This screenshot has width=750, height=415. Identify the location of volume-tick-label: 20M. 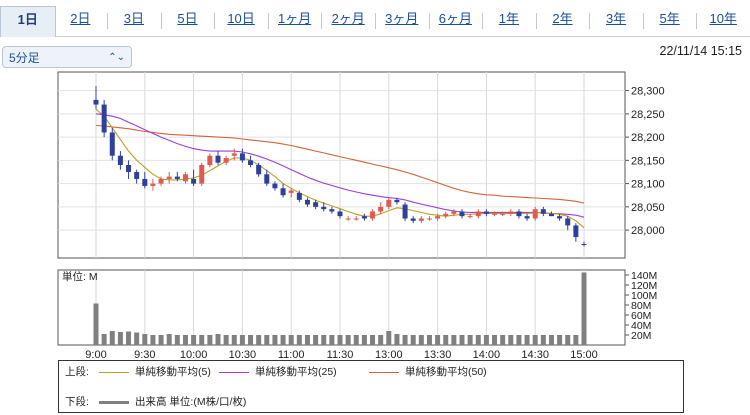
(641, 336).